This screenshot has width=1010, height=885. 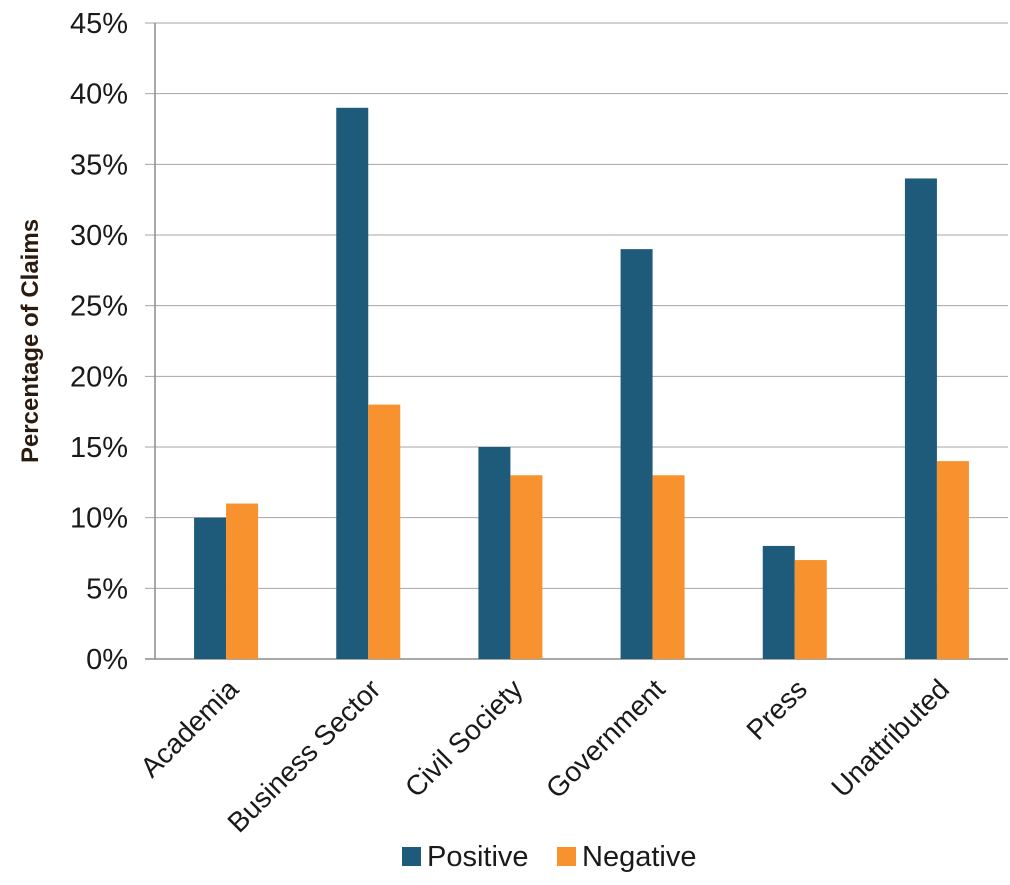 I want to click on bar-positive-unattributed, so click(x=920, y=418).